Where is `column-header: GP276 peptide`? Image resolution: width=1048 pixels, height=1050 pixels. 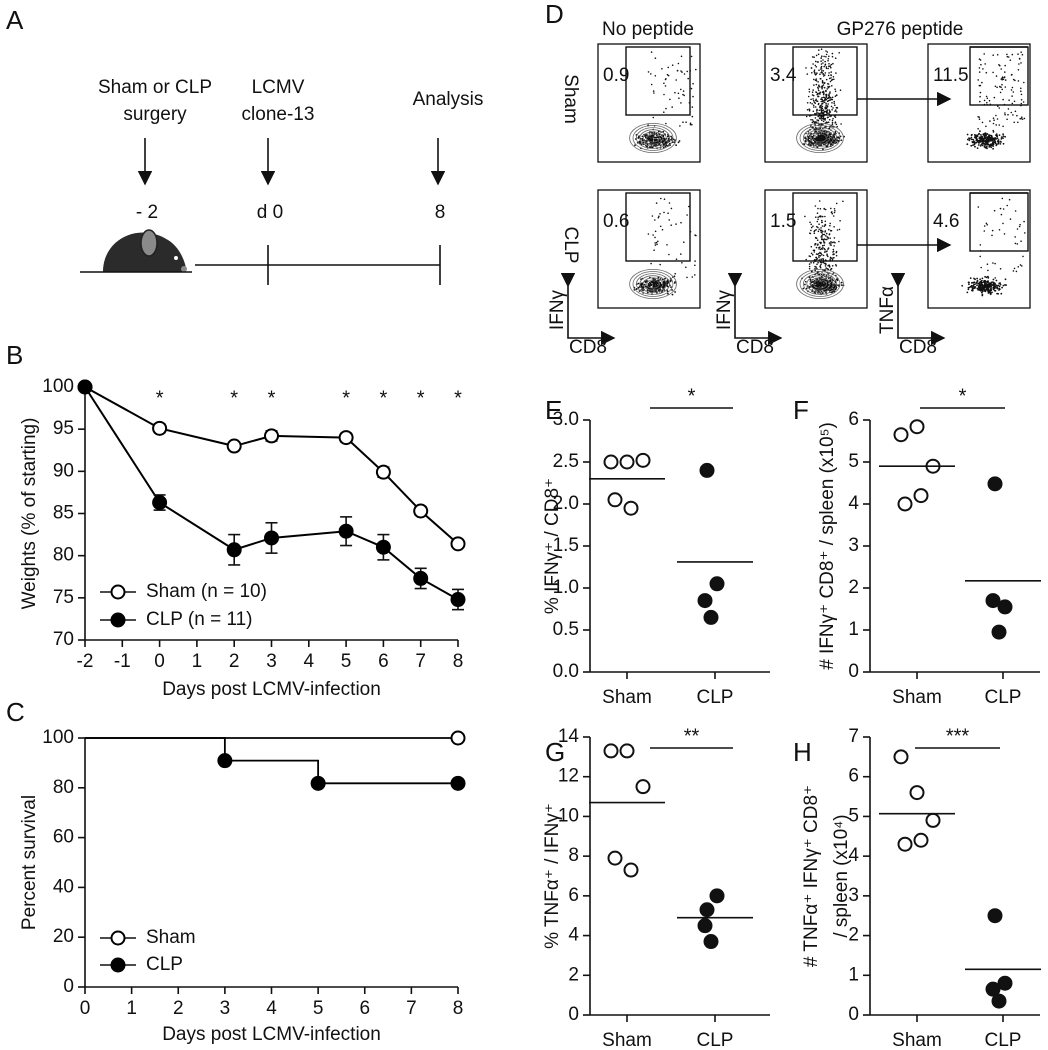 column-header: GP276 peptide is located at coordinates (900, 29).